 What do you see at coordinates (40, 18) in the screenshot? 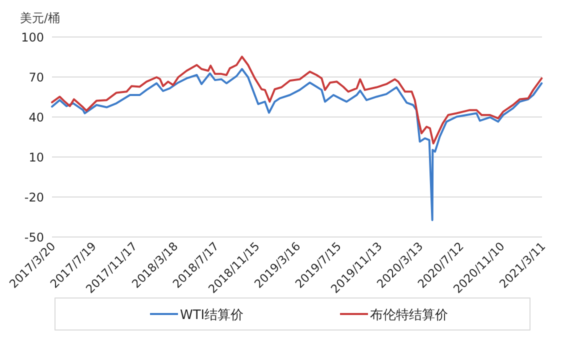
I see `y-axis-title: 美元/桶` at bounding box center [40, 18].